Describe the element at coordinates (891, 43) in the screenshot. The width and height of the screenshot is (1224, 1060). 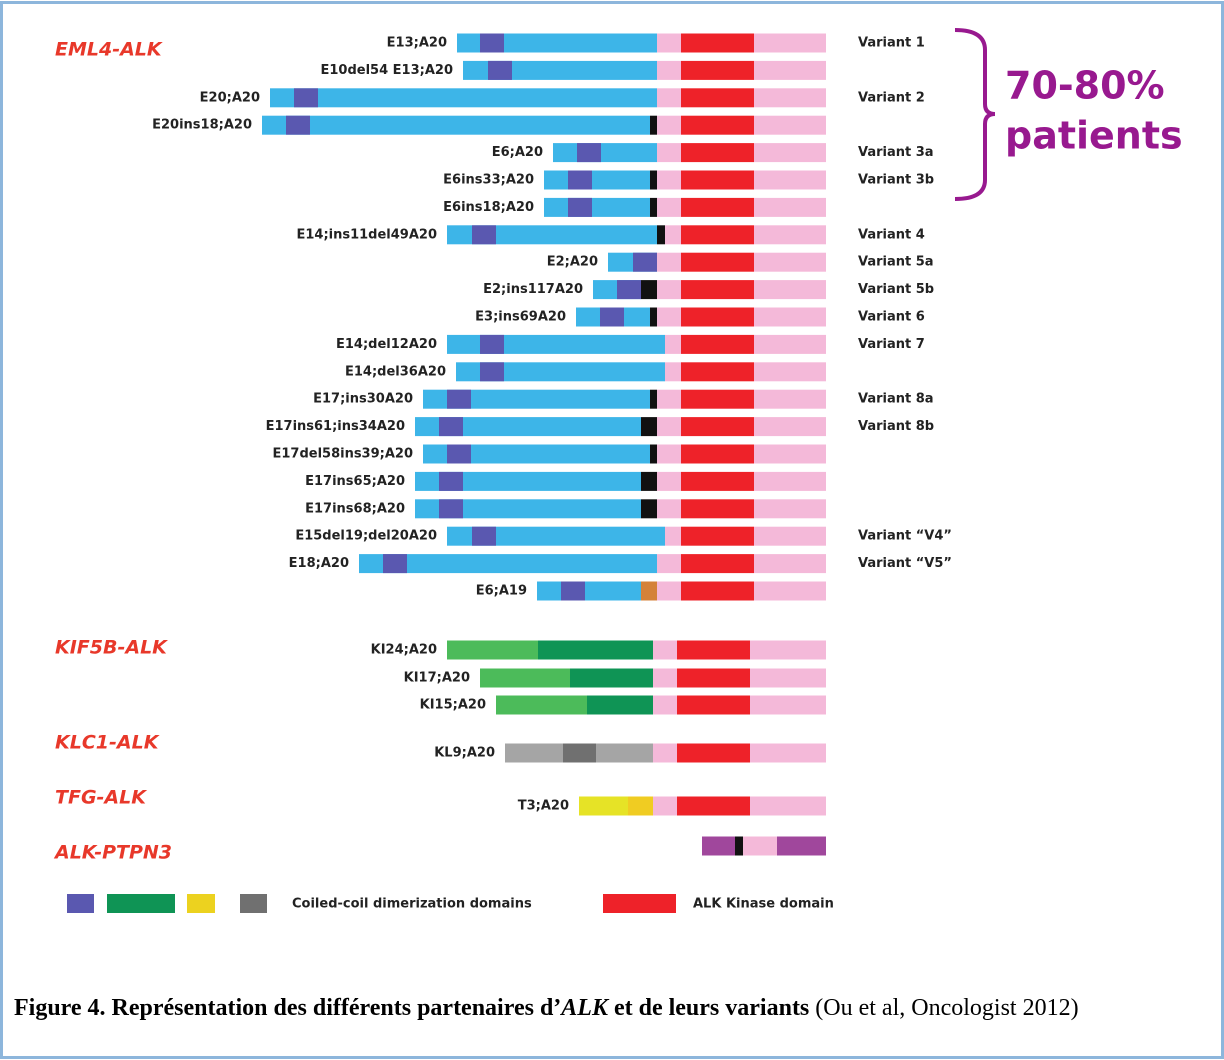
I see `variant-label: Variant 1` at that location.